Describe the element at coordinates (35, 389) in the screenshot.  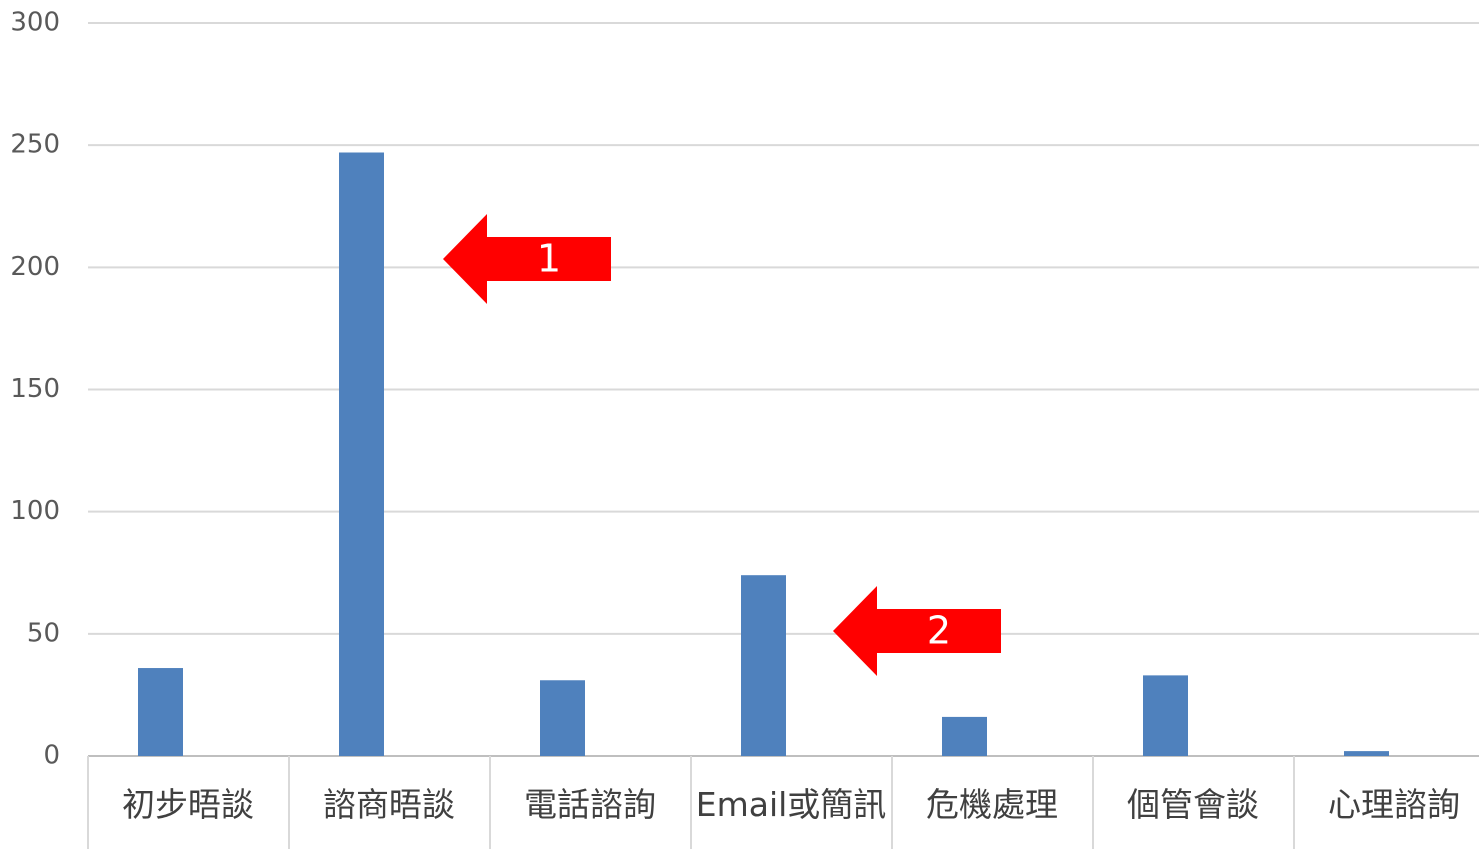
I see `y-tick-label: 150` at that location.